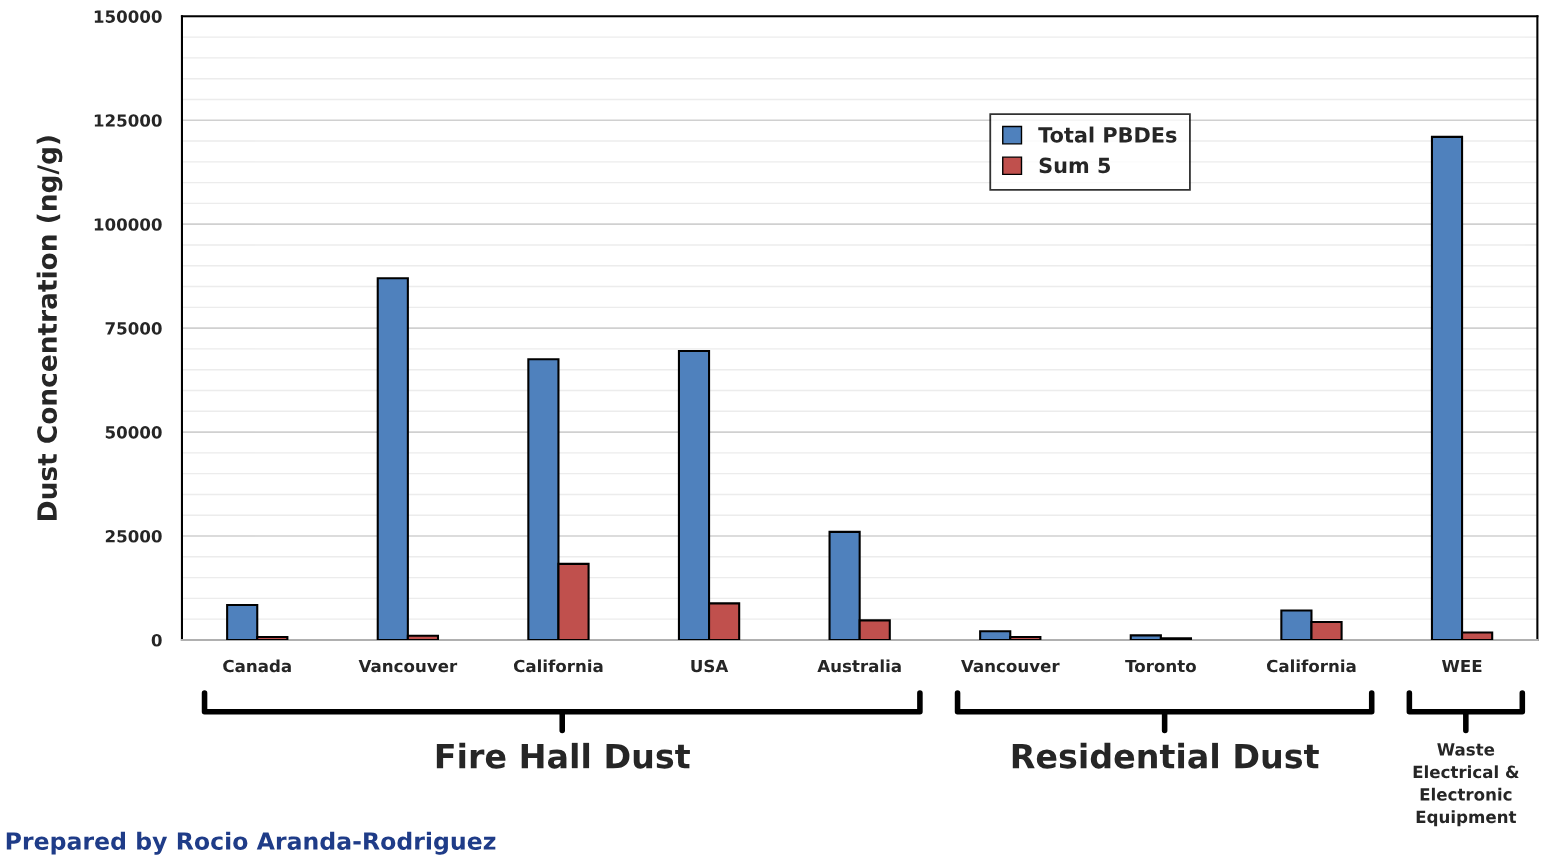 Image resolution: width=1542 pixels, height=859 pixels. I want to click on y-tick-label: 0, so click(156, 640).